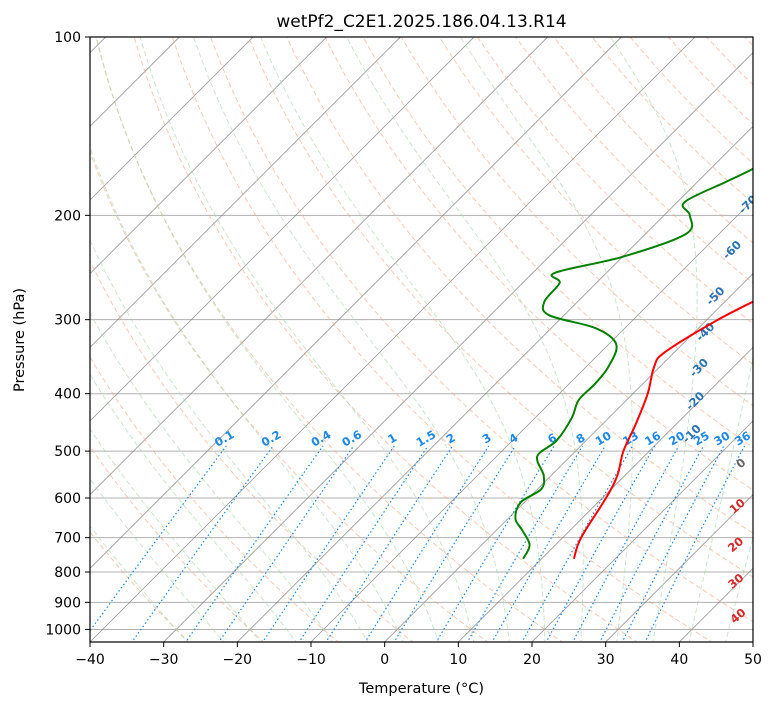  I want to click on y-tick-label: 700, so click(67, 539).